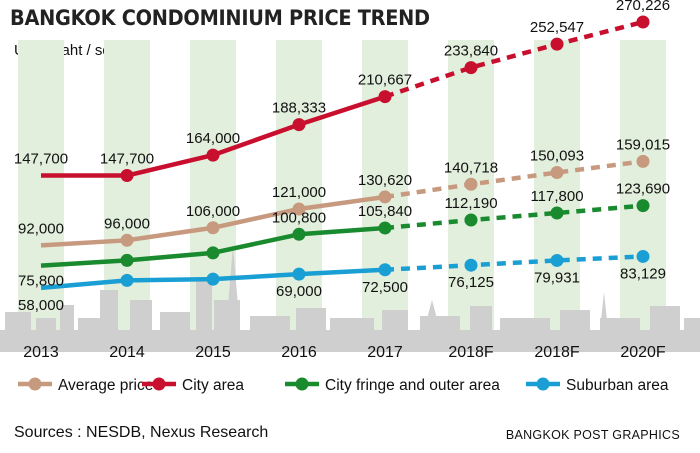  What do you see at coordinates (385, 211) in the screenshot?
I see `data-label: 105,840` at bounding box center [385, 211].